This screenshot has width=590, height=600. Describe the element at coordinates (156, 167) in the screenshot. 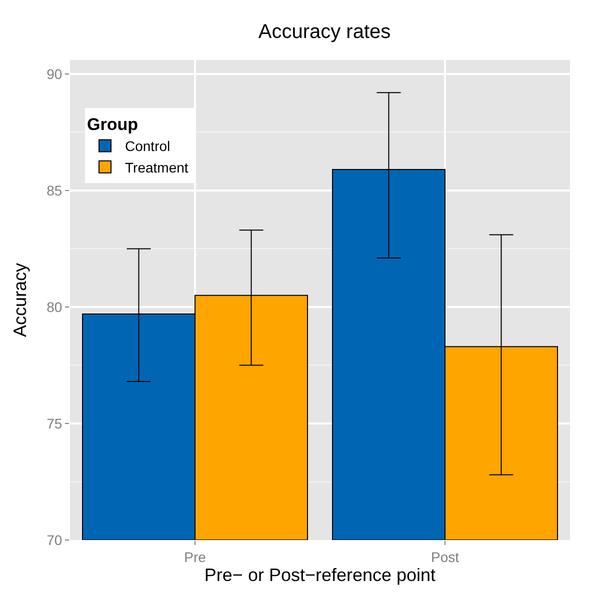

I see `legend-label: Treatment` at that location.